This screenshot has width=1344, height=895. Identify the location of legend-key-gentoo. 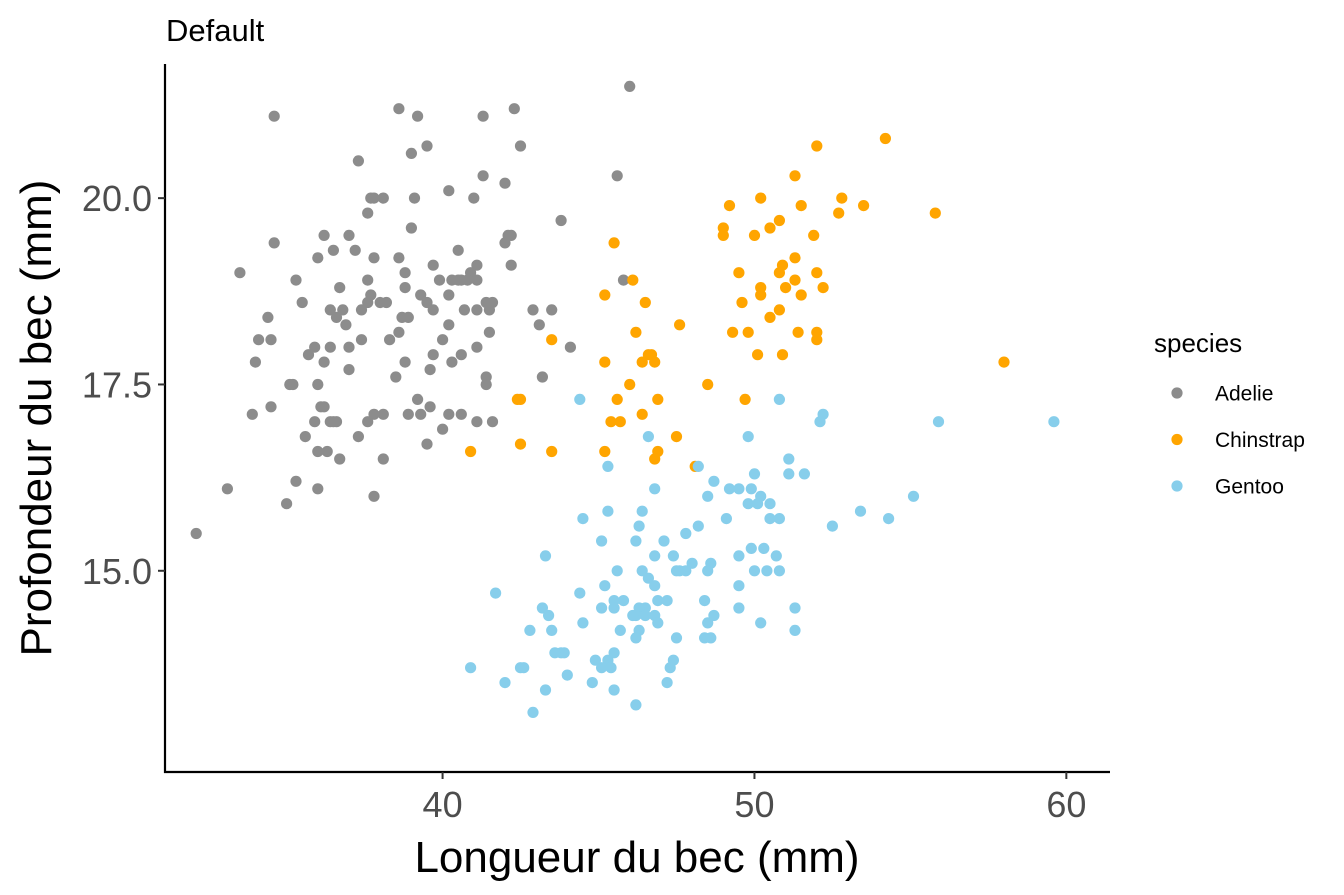
(1177, 486).